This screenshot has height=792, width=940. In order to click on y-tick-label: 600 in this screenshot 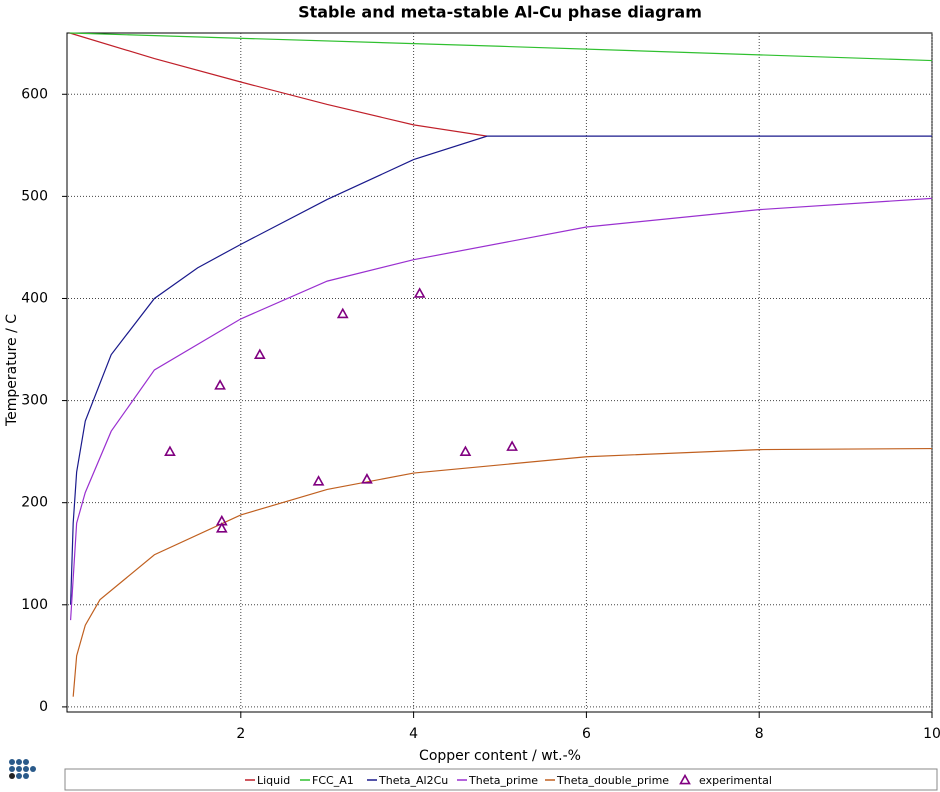, I will do `click(34, 94)`.